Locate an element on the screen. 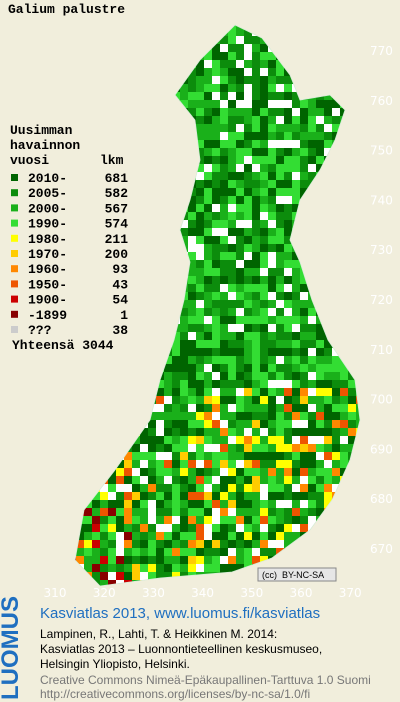  y-label: 710 is located at coordinates (381, 350).